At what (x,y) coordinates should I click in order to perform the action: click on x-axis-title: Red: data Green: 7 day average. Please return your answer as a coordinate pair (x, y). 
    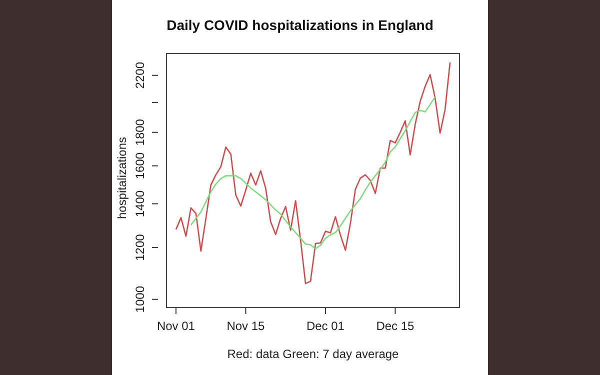
    Looking at the image, I should click on (313, 354).